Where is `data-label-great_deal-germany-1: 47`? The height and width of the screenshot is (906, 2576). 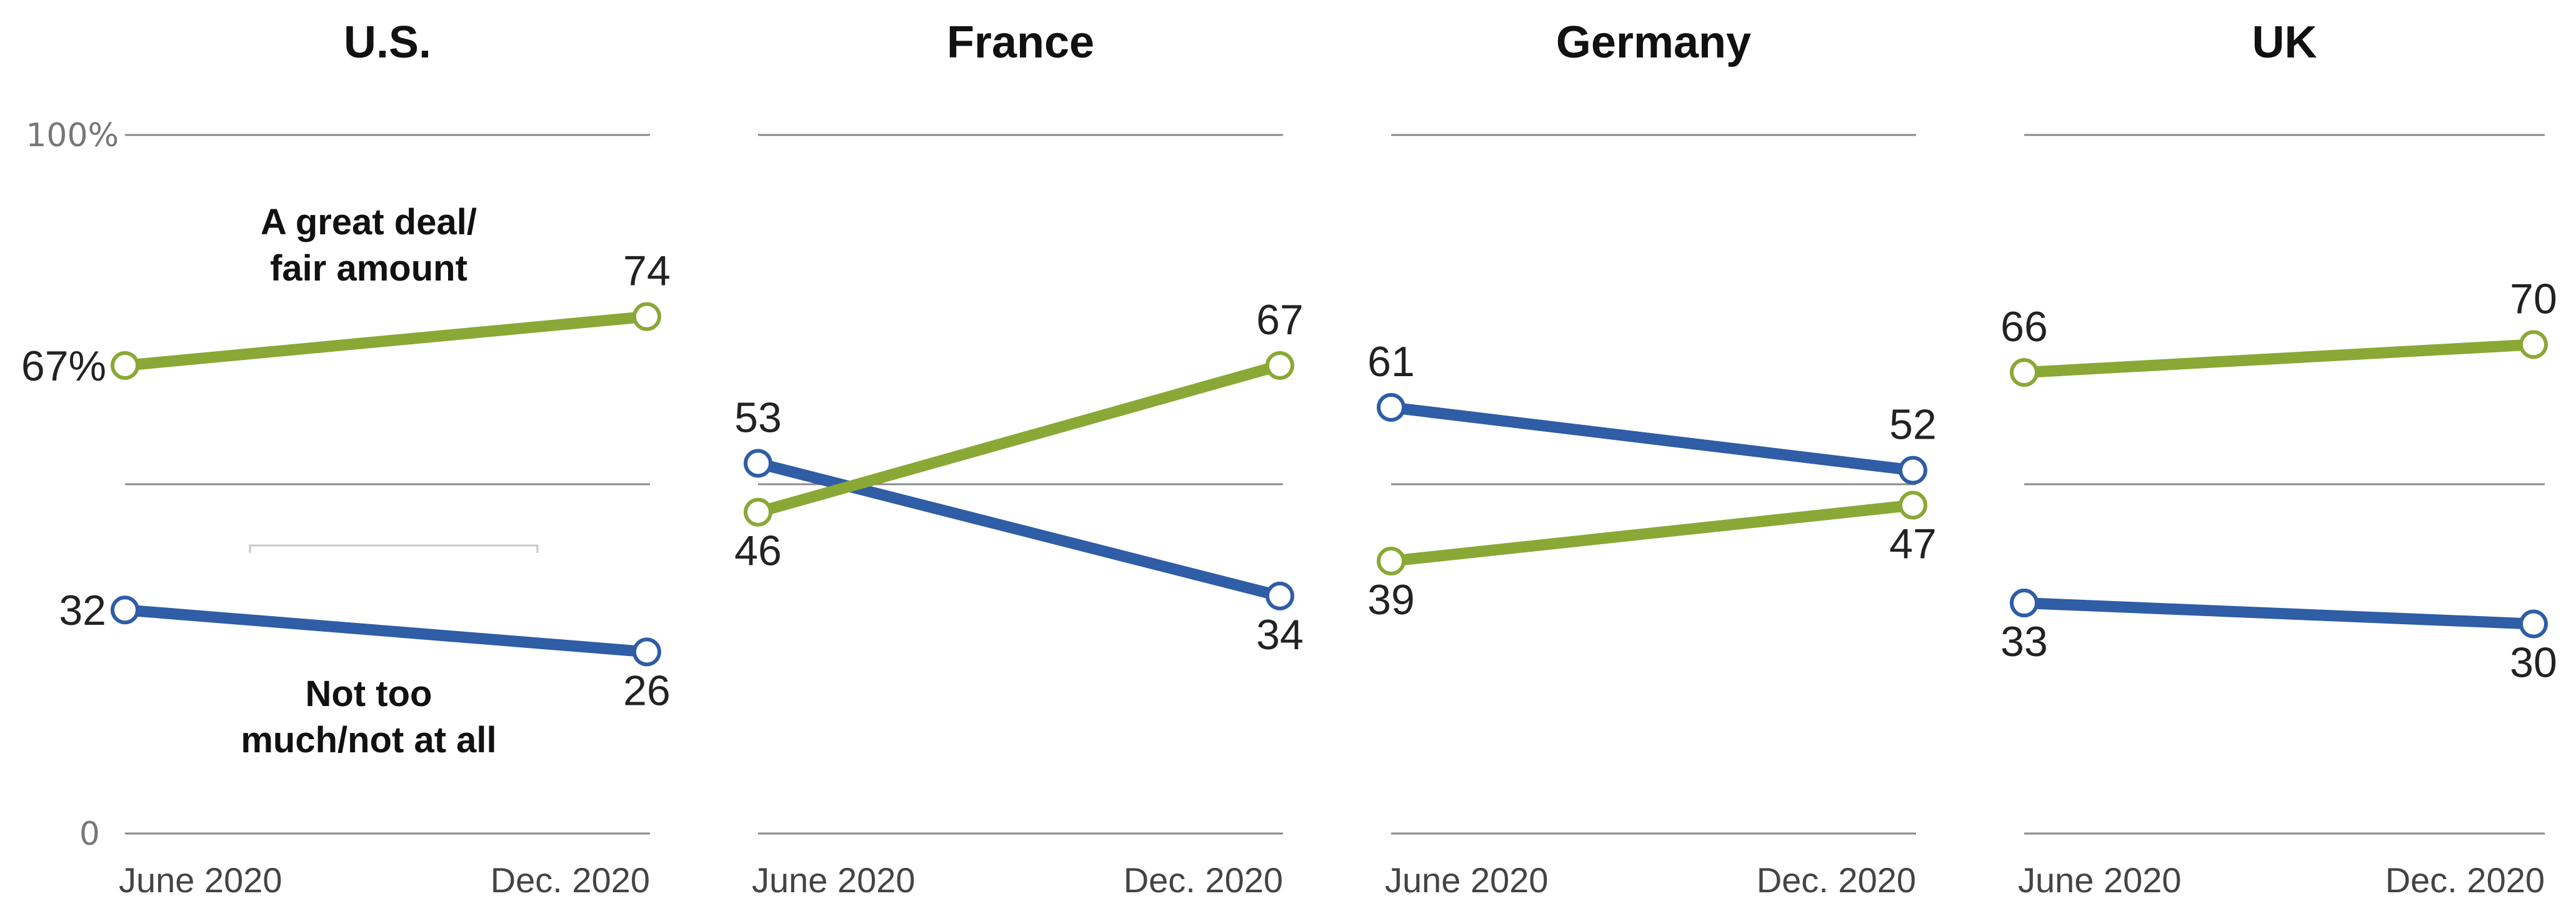 data-label-great_deal-germany-1: 47 is located at coordinates (1913, 544).